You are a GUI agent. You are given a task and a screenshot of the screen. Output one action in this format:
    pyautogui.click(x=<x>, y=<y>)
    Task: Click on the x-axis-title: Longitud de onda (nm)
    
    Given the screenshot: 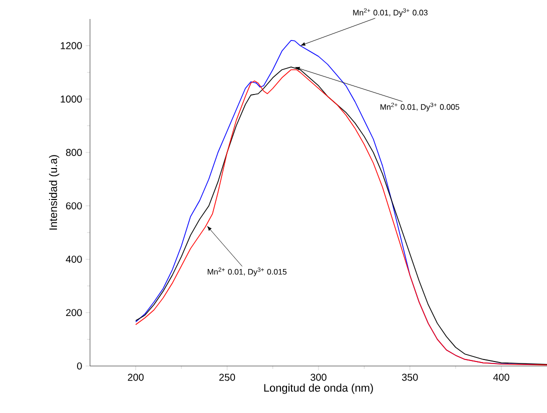 What is the action you would take?
    pyautogui.click(x=318, y=389)
    